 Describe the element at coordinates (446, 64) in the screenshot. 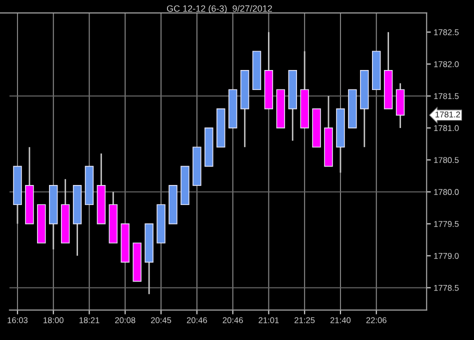

I see `y-tick-label: 1782.0` at that location.